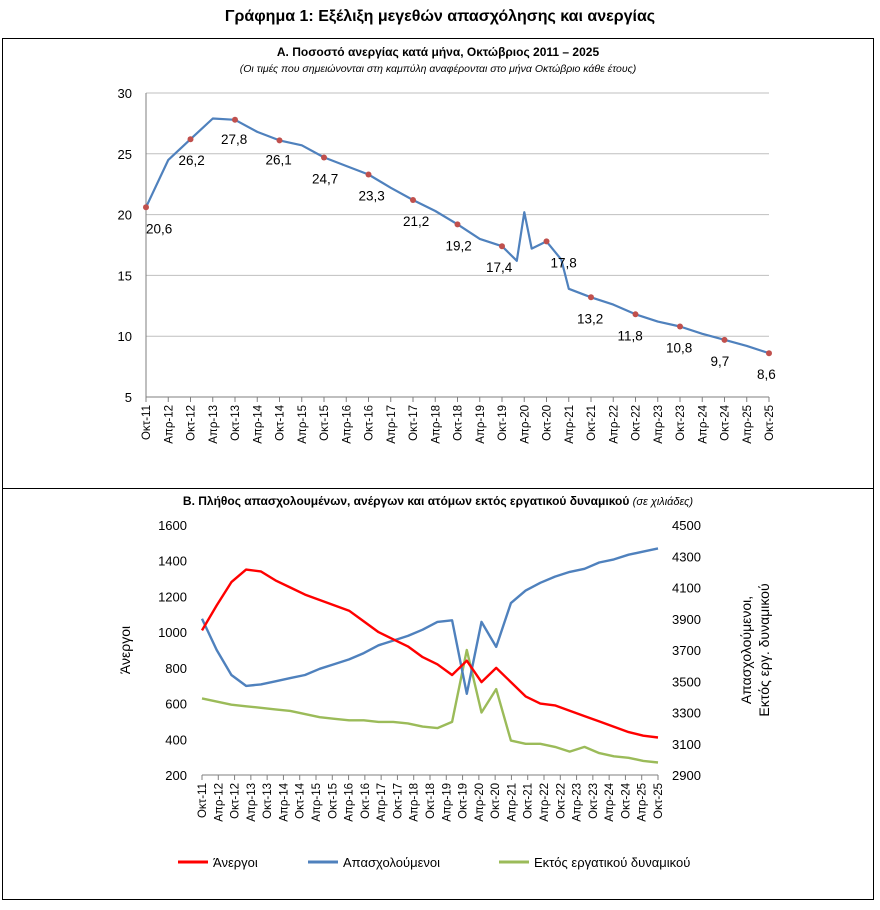  What do you see at coordinates (720, 361) in the screenshot?
I see `october-value-label: 9,7` at bounding box center [720, 361].